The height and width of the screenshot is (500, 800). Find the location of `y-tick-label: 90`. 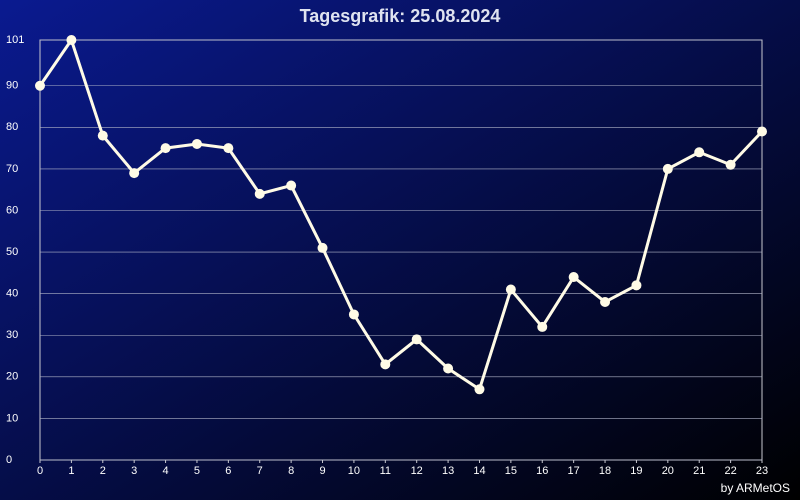

y-tick-label: 90 is located at coordinates (12, 86).